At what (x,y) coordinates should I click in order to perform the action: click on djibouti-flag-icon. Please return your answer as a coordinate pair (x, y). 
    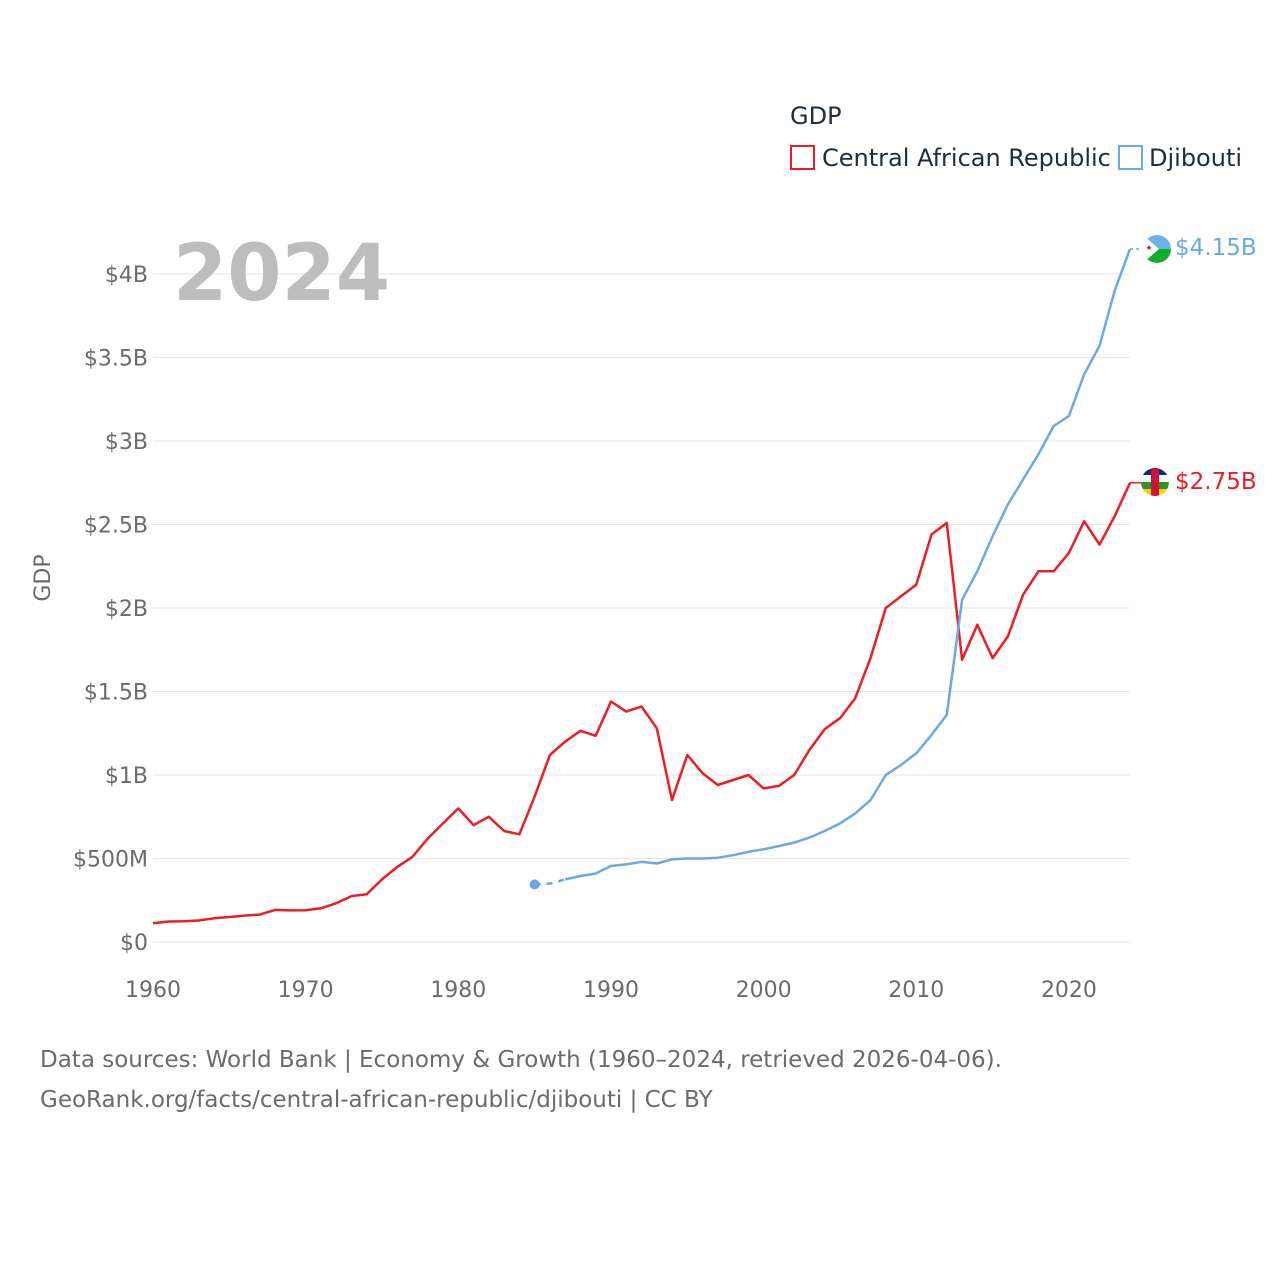
    Looking at the image, I should click on (1157, 249).